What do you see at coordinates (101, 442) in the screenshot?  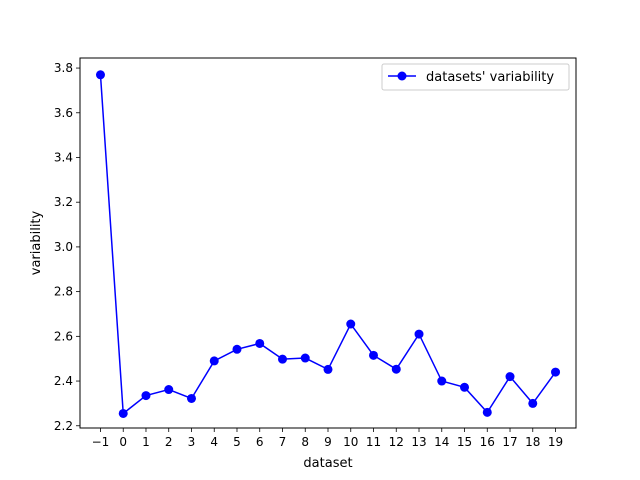 I see `x-tick-label: −1` at bounding box center [101, 442].